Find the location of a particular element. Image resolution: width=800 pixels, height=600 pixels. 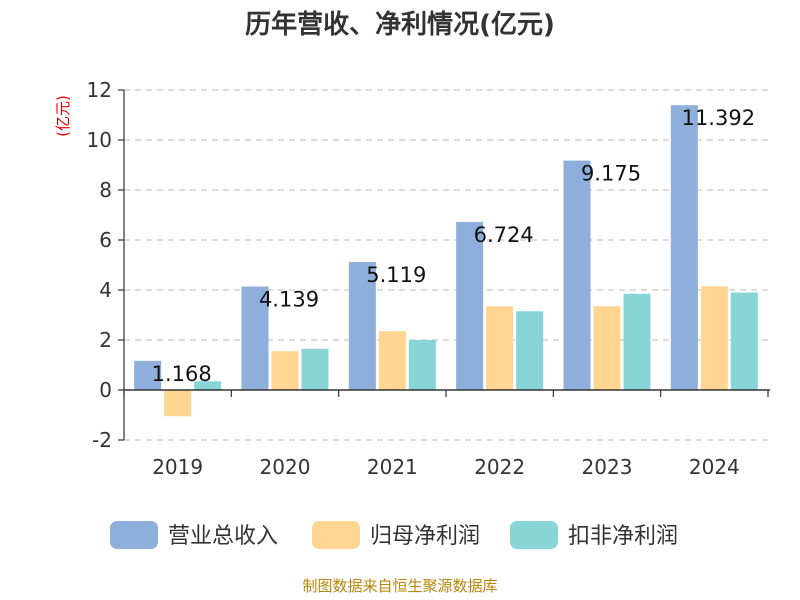

bar-归母净利润-2019 is located at coordinates (178, 403).